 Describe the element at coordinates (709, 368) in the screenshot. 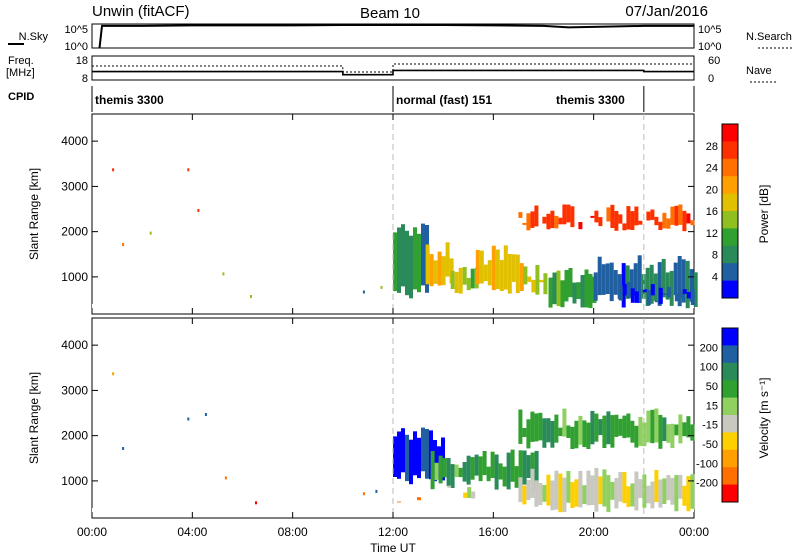

I see `velocity-colorbar-tick: 100` at that location.